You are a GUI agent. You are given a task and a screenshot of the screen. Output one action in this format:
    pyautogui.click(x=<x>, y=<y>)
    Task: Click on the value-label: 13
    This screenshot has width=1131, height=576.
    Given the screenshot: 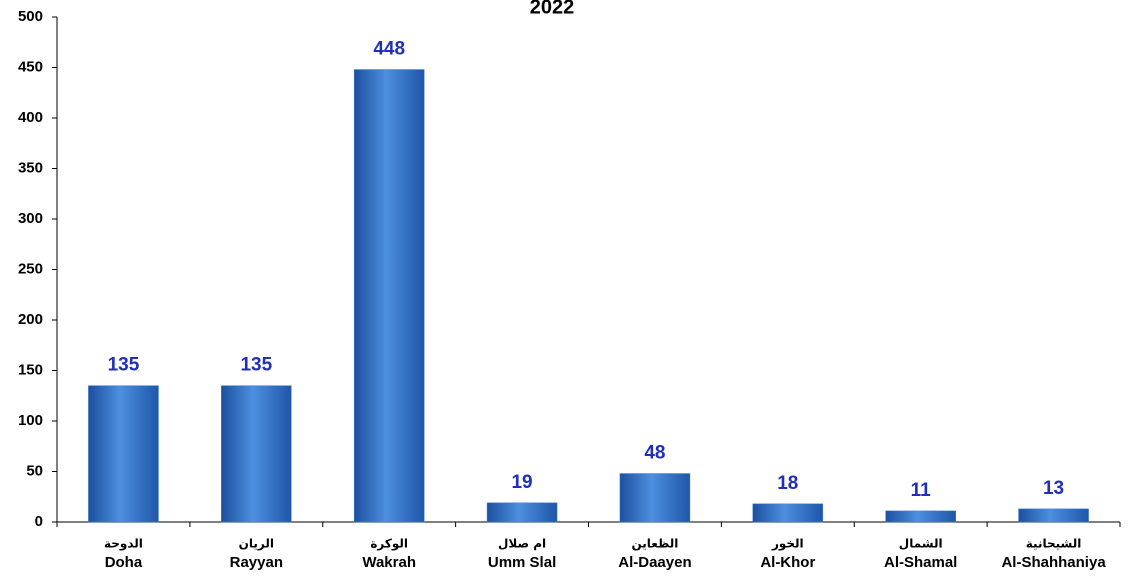 What is the action you would take?
    pyautogui.click(x=1053, y=488)
    